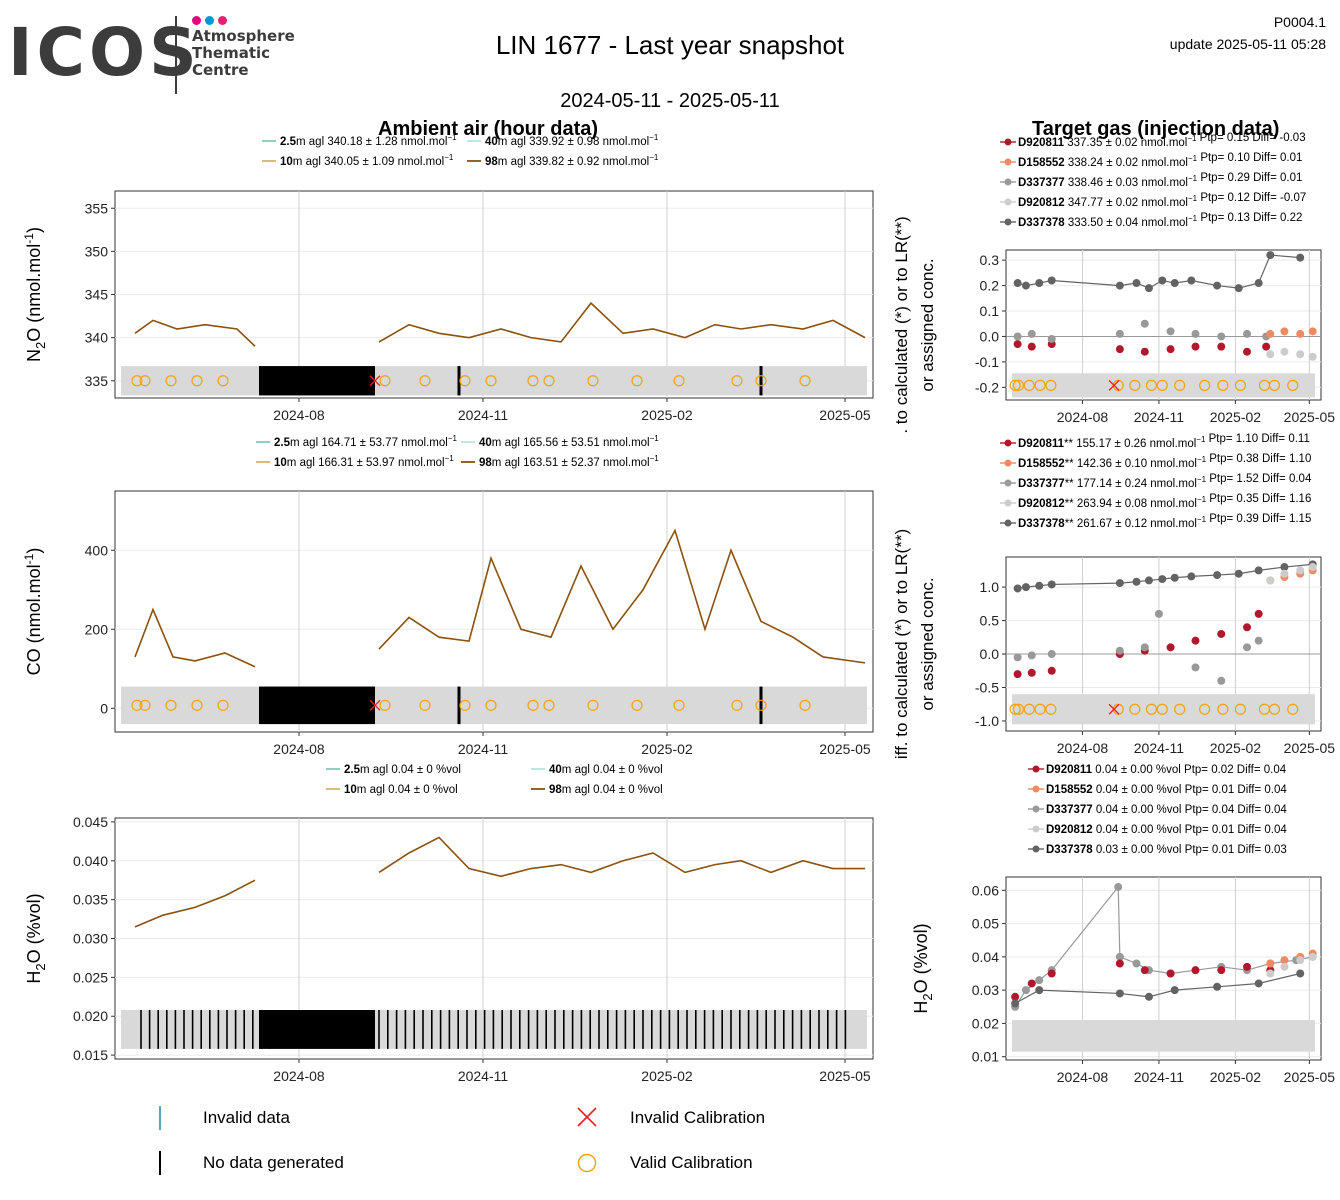 This screenshot has height=1200, width=1340. I want to click on y-tick-label: 0.045, so click(90, 822).